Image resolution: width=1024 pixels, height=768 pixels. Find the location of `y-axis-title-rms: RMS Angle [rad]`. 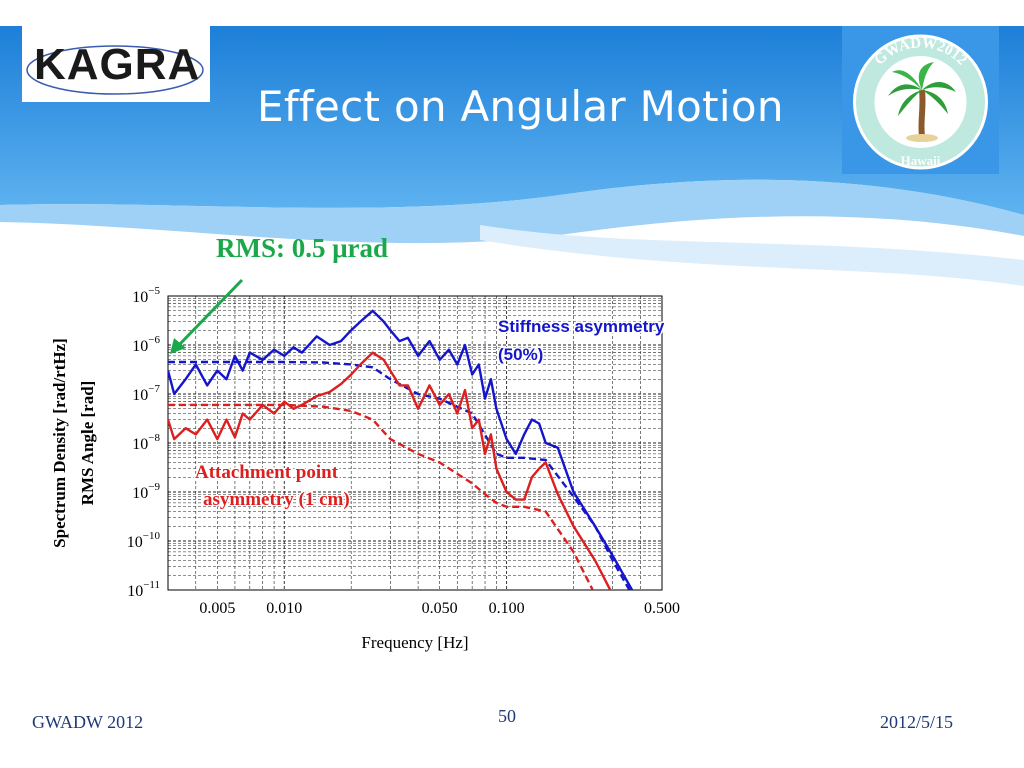

y-axis-title-rms: RMS Angle [rad] is located at coordinates (87, 443).